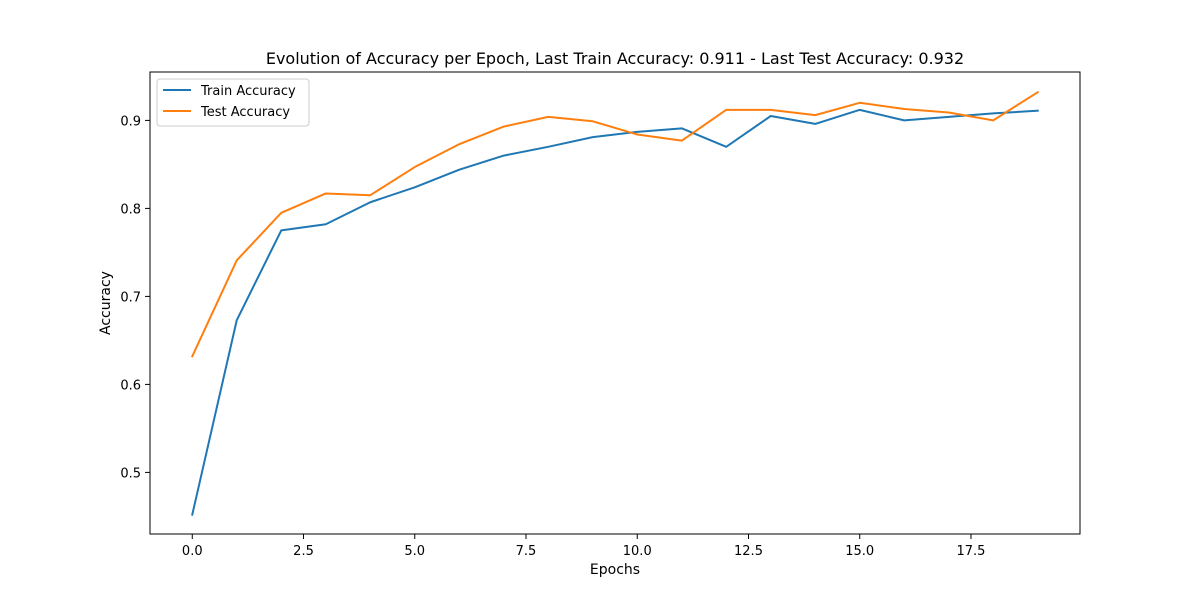  What do you see at coordinates (130, 385) in the screenshot?
I see `y-tick-label: 0.6` at bounding box center [130, 385].